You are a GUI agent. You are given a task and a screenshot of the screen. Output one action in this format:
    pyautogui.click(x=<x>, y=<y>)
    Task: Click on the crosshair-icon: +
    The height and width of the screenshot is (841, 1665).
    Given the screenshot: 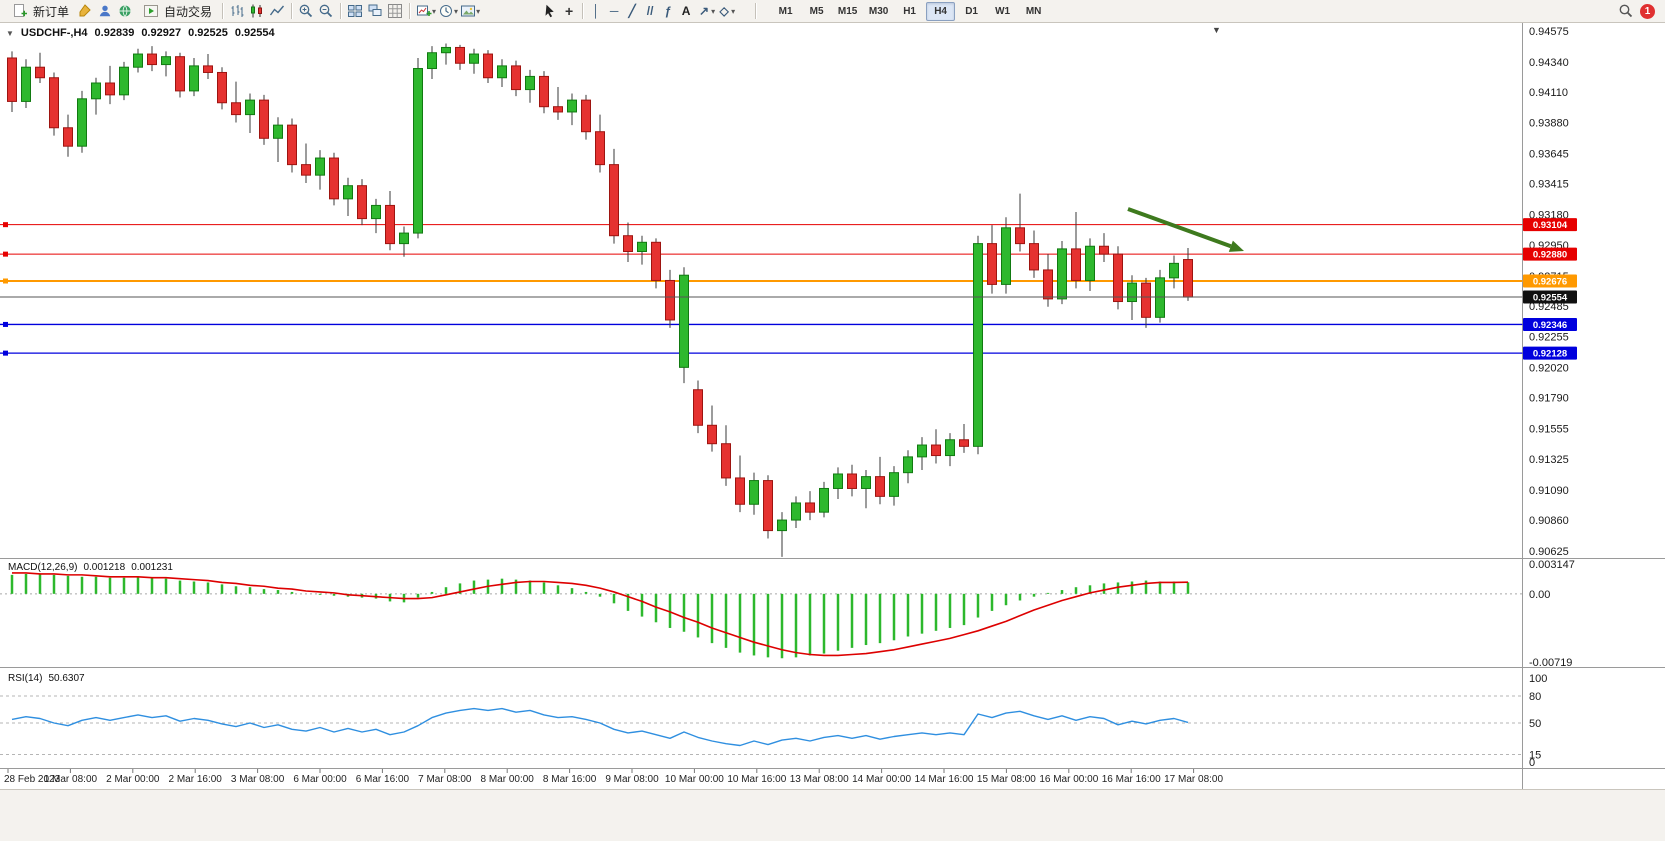 What is the action you would take?
    pyautogui.click(x=569, y=11)
    